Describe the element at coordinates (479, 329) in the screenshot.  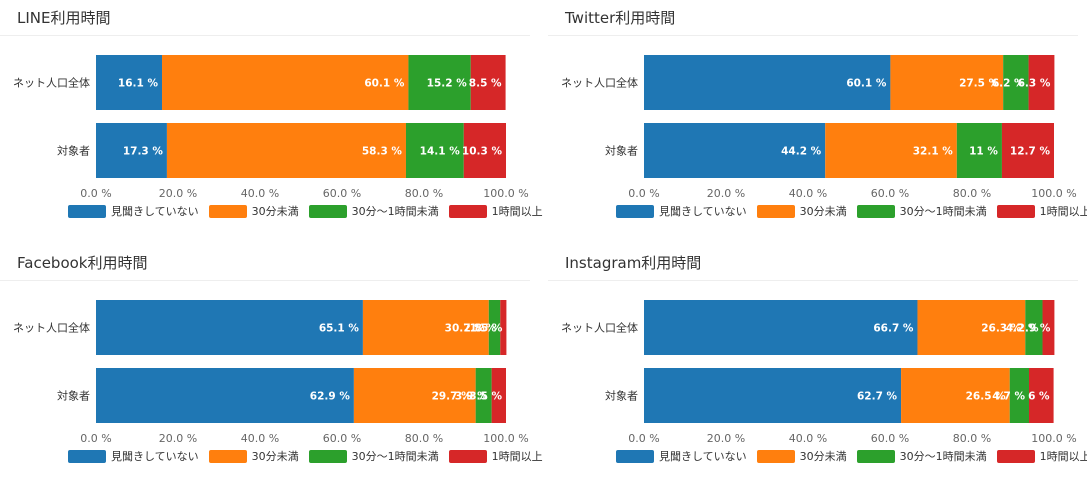
I see `data-label: 2.8 %` at that location.